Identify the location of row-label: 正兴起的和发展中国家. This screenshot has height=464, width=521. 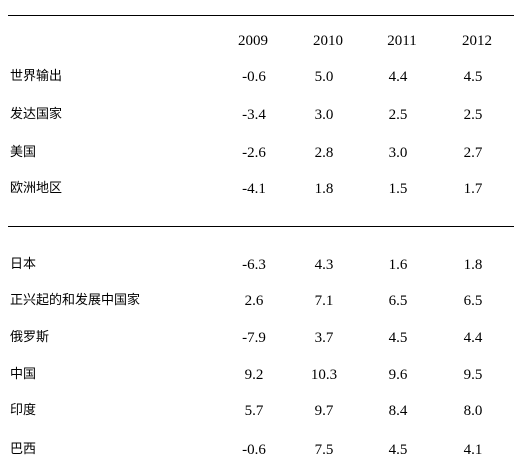
(75, 300).